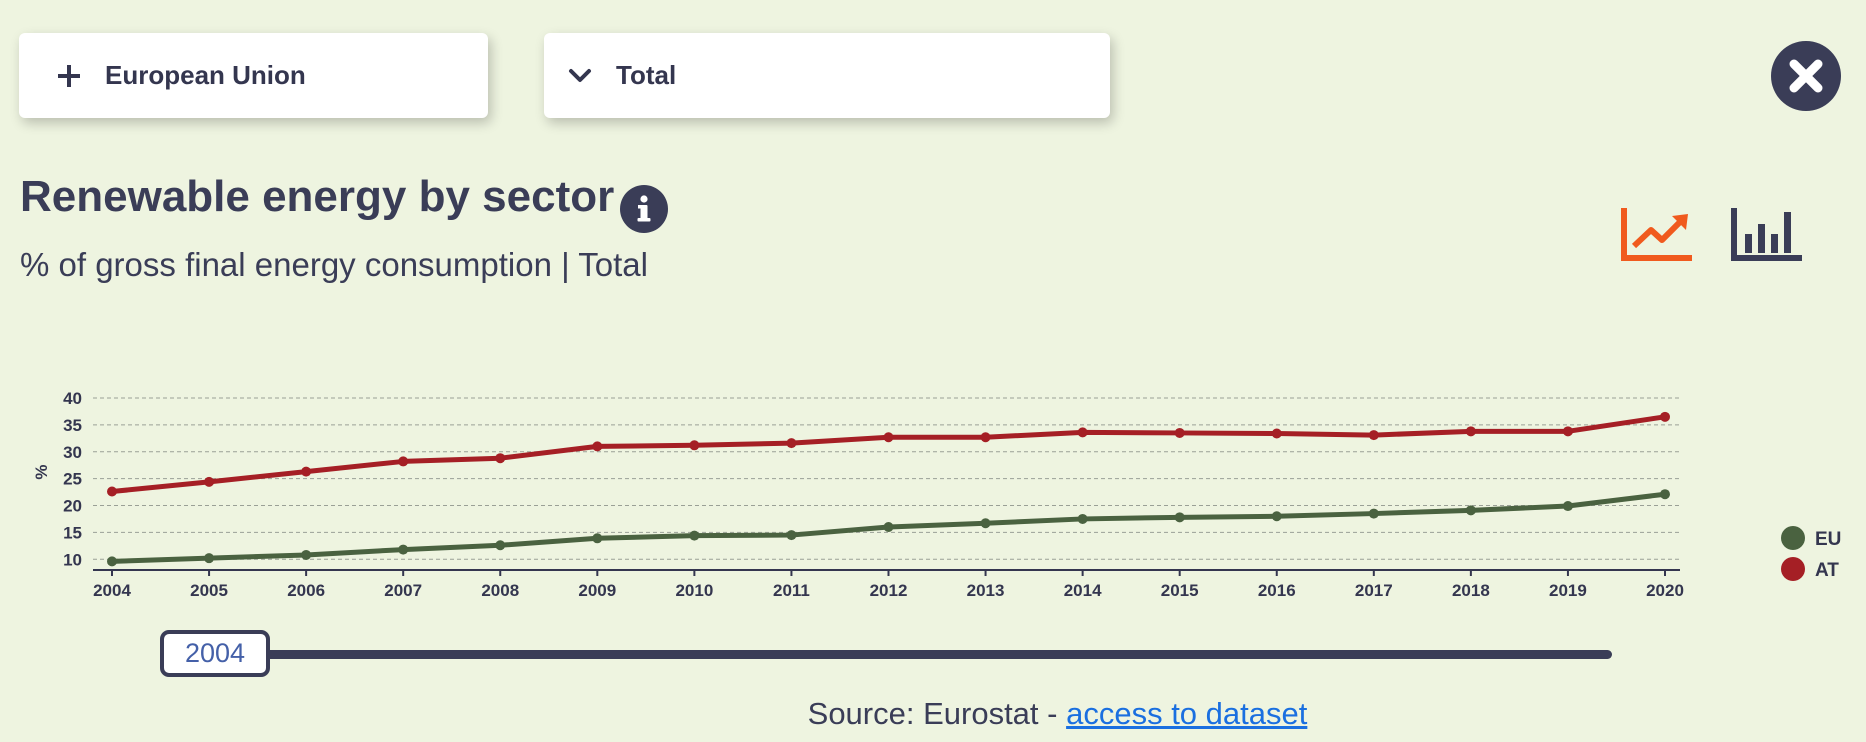 The image size is (1866, 742). What do you see at coordinates (1180, 590) in the screenshot?
I see `x-tick-label: 2015` at bounding box center [1180, 590].